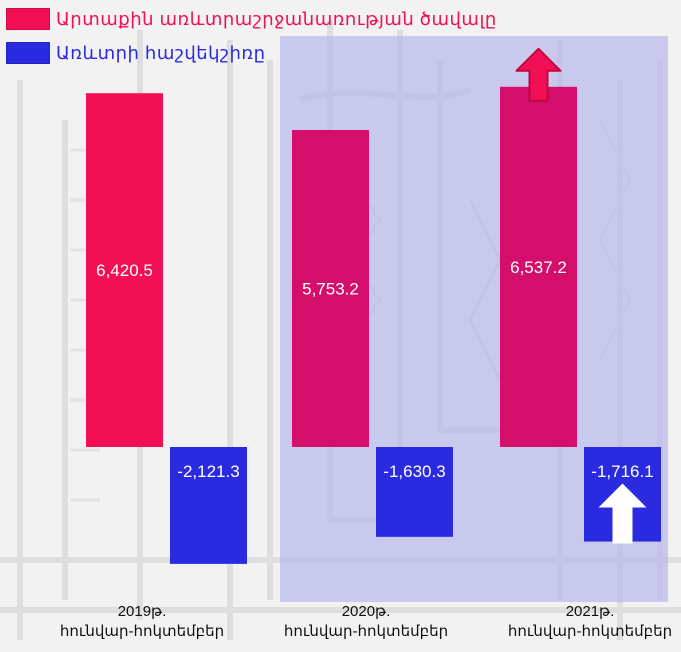 The width and height of the screenshot is (681, 652). I want to click on category-year-2019: 2019թ., so click(142, 611).